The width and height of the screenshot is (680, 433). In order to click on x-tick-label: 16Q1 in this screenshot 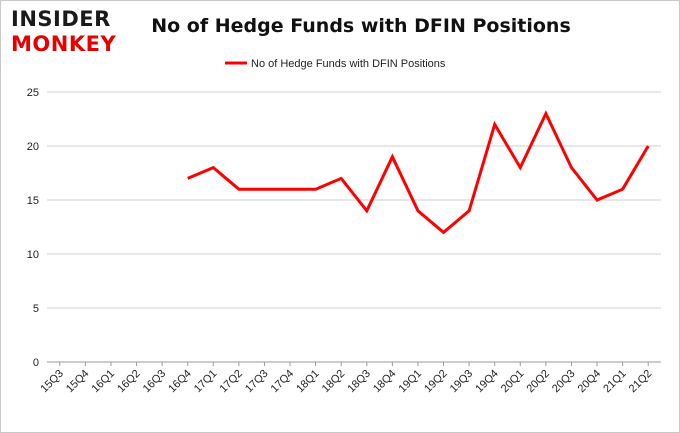, I will do `click(104, 382)`.